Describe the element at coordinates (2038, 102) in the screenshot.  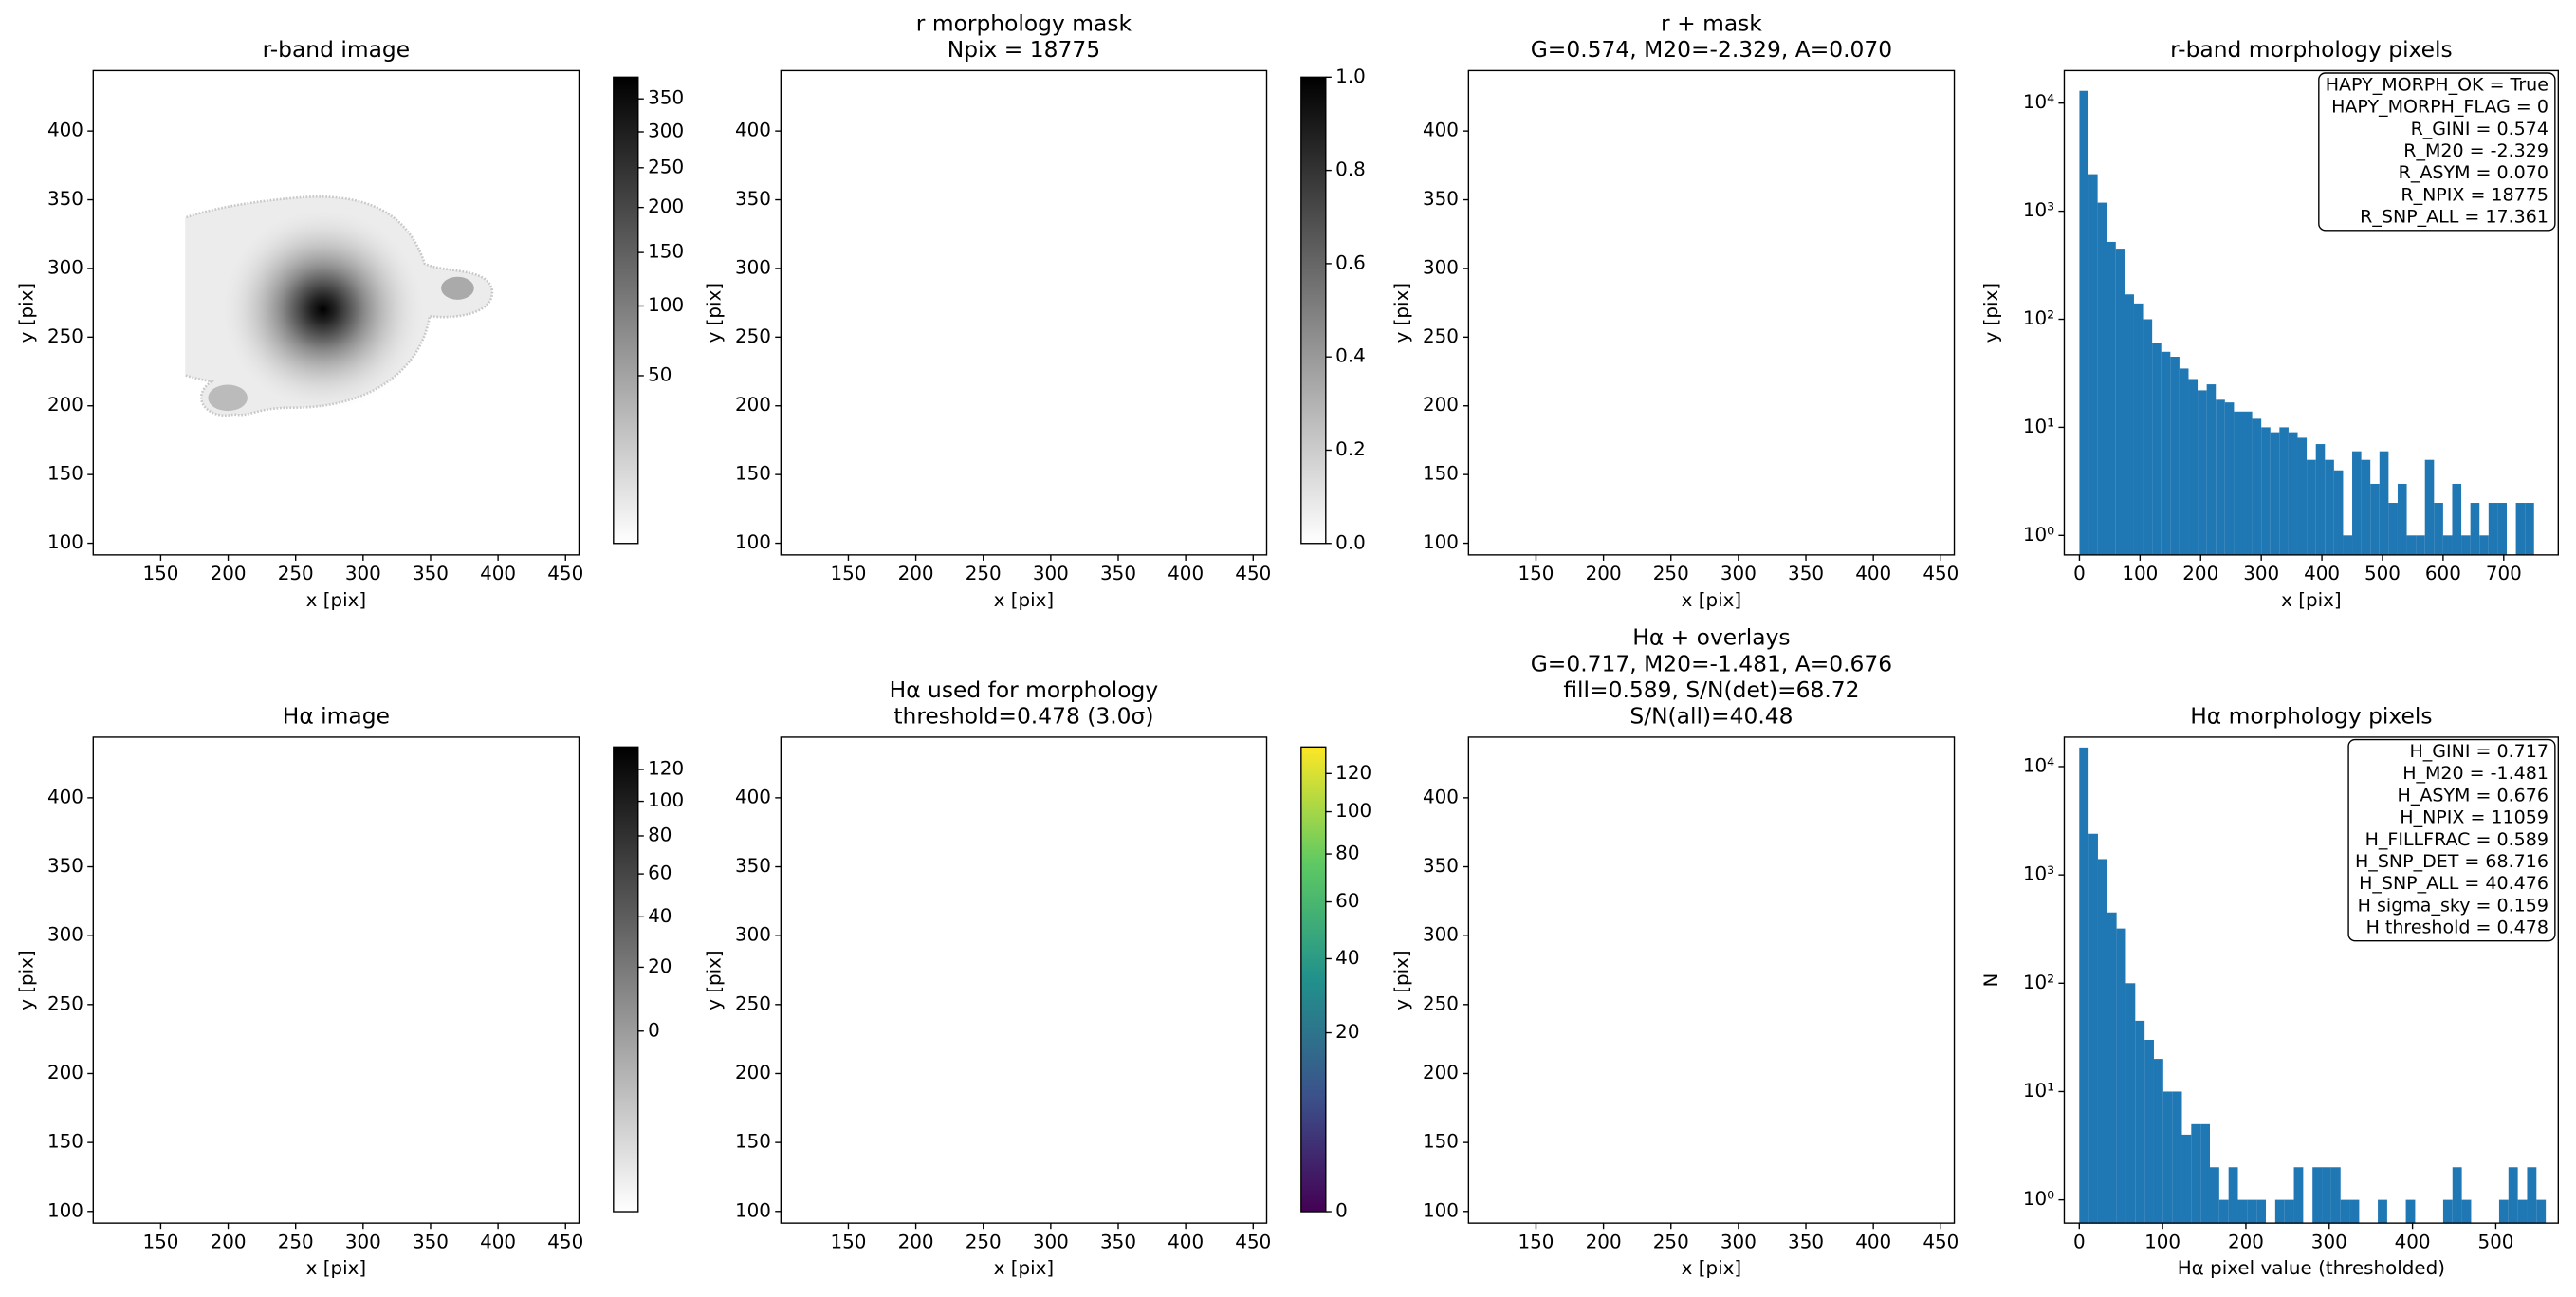
I see `y-tick-label: 10⁴` at that location.